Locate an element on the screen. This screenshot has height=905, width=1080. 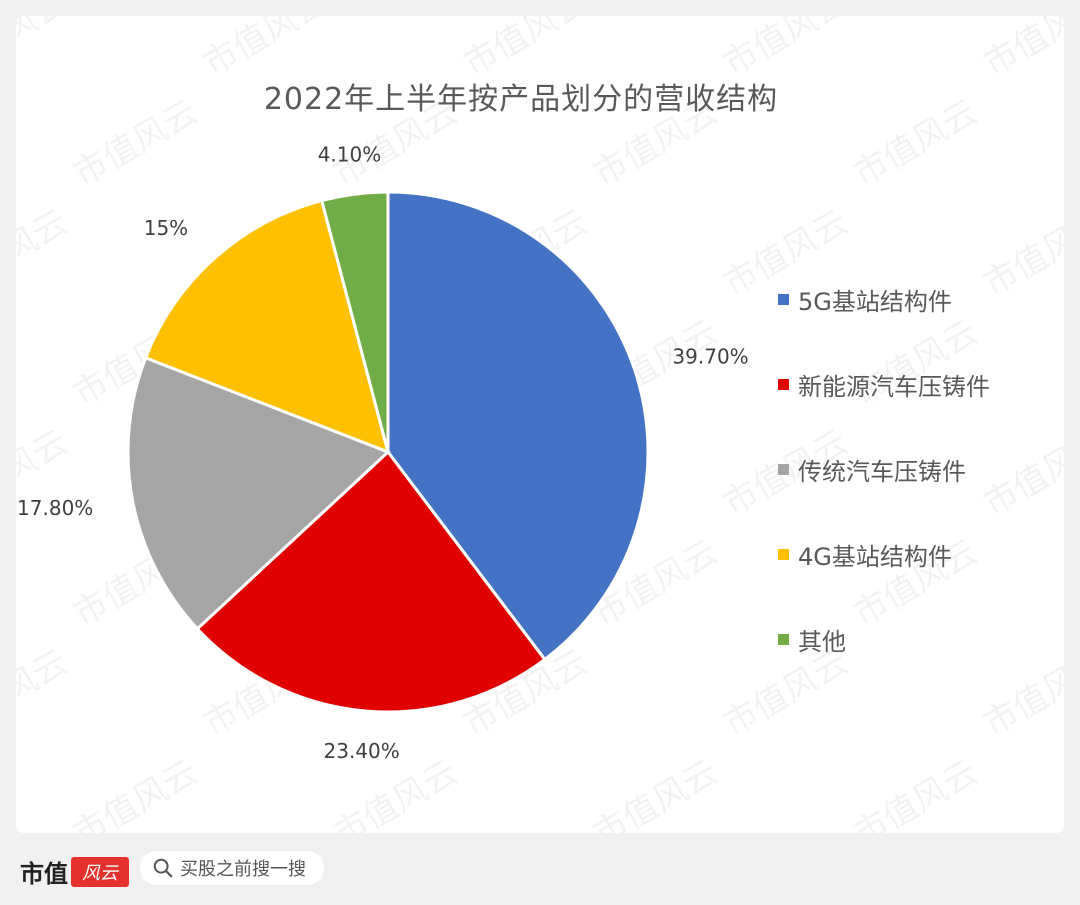
pie-slice-other is located at coordinates (354, 321).